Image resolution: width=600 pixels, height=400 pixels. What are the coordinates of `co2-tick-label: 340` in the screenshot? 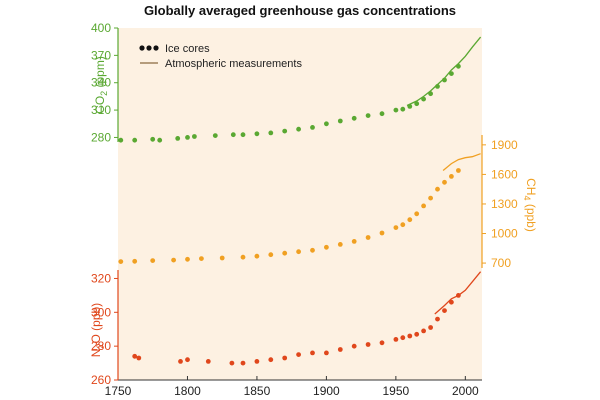 It's located at (101, 83).